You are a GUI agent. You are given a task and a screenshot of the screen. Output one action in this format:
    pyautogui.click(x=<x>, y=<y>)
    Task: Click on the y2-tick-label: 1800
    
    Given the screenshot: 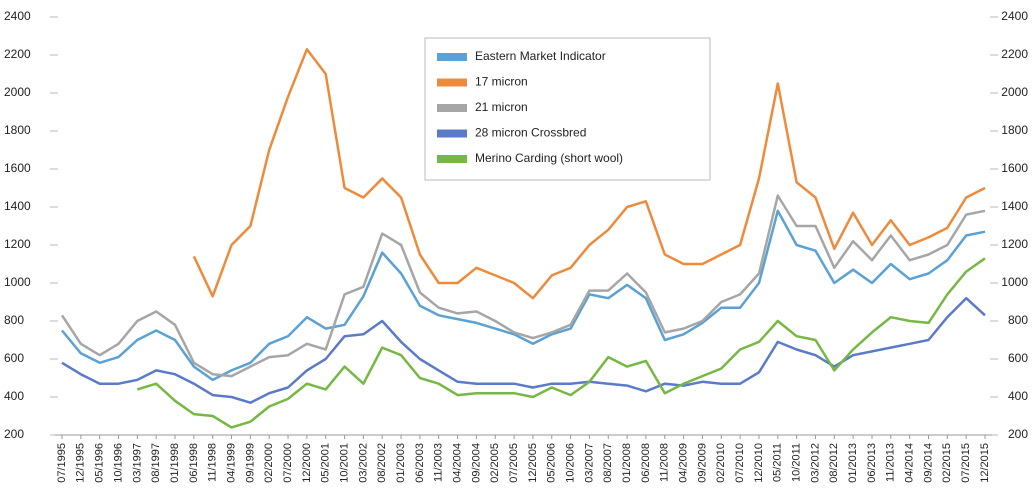 What is the action you would take?
    pyautogui.click(x=1014, y=130)
    